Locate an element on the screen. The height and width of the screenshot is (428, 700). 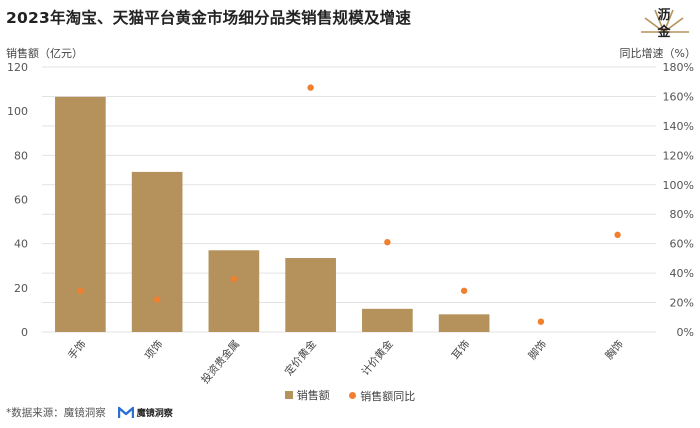
x-category-label: 投资贵金属 is located at coordinates (220, 362).